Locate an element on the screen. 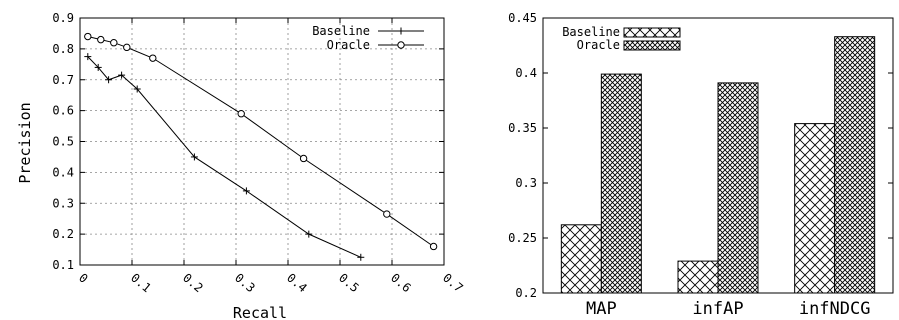 This screenshot has height=320, width=899. x-tick-label: 0.4 is located at coordinates (297, 283).